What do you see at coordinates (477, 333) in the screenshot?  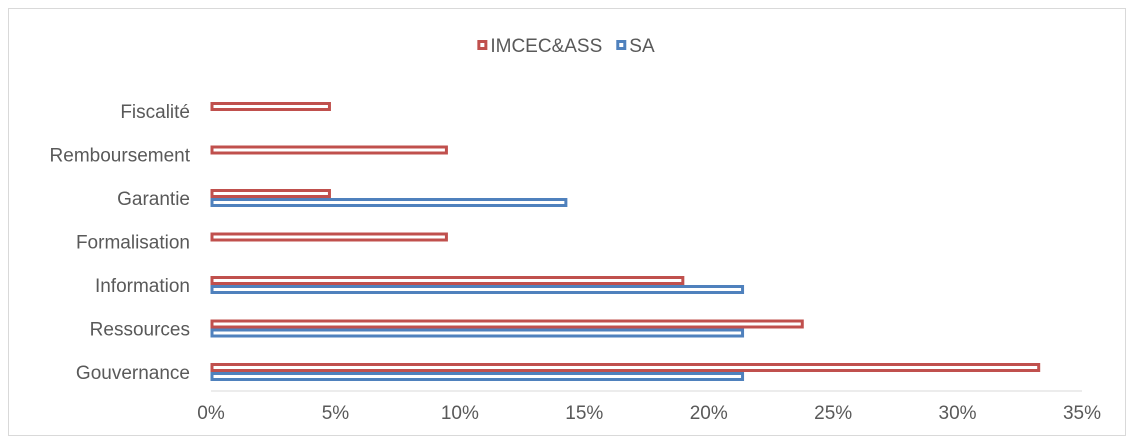 I see `bar-sa-ressources` at bounding box center [477, 333].